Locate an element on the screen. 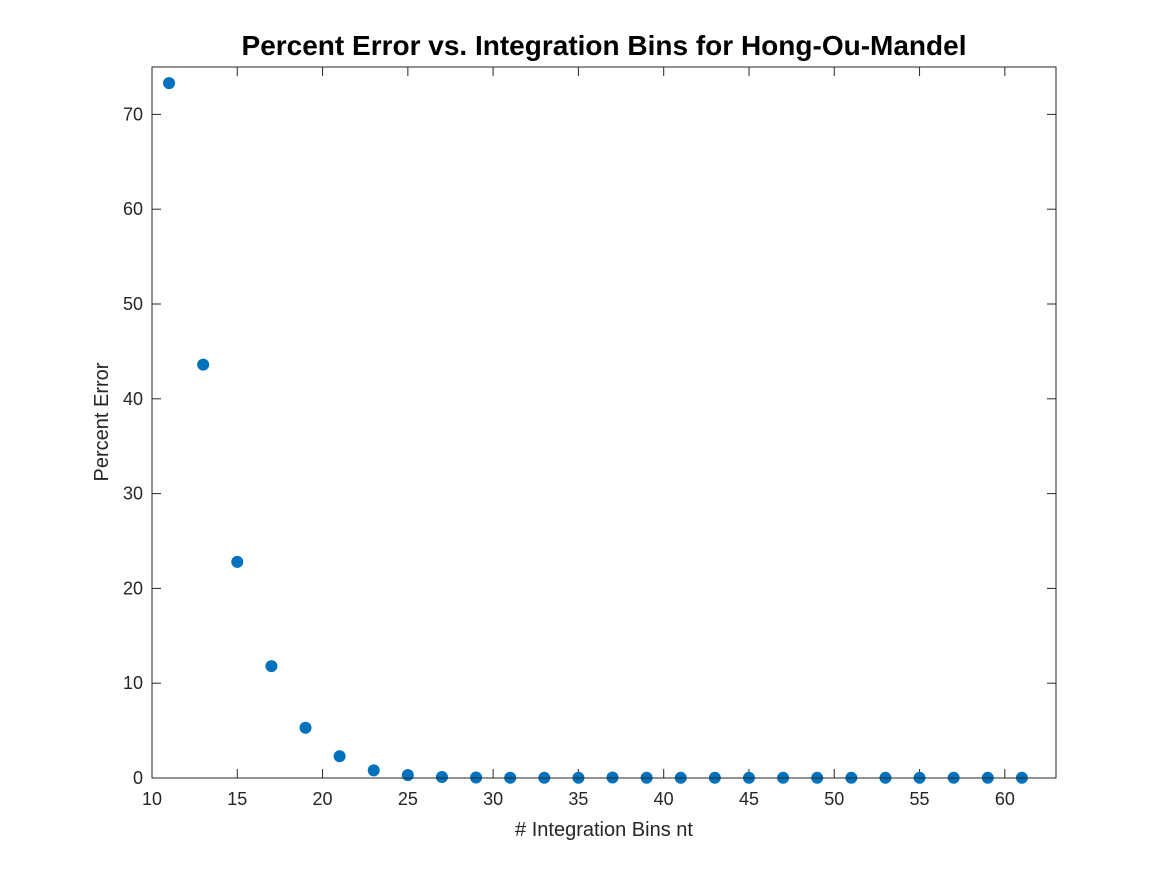  x-tick-label: 15 is located at coordinates (237, 799).